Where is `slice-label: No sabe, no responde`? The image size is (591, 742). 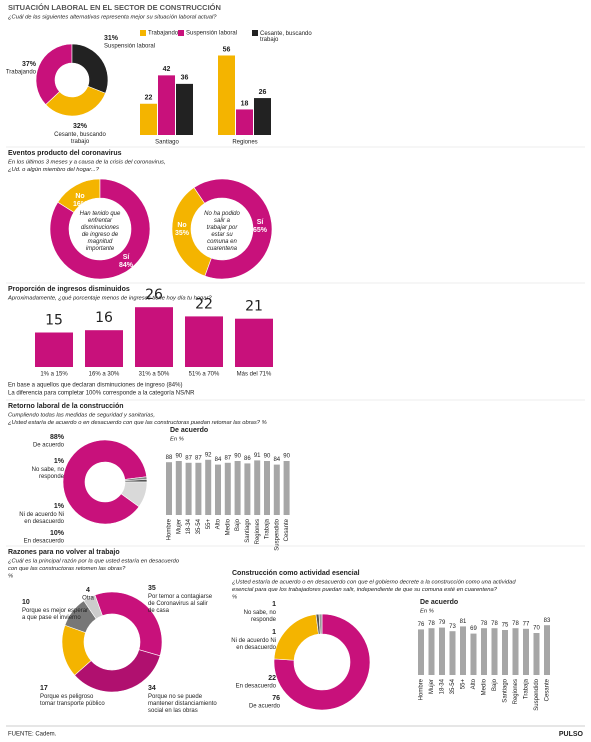 slice-label: No sabe, no responde is located at coordinates (260, 616).